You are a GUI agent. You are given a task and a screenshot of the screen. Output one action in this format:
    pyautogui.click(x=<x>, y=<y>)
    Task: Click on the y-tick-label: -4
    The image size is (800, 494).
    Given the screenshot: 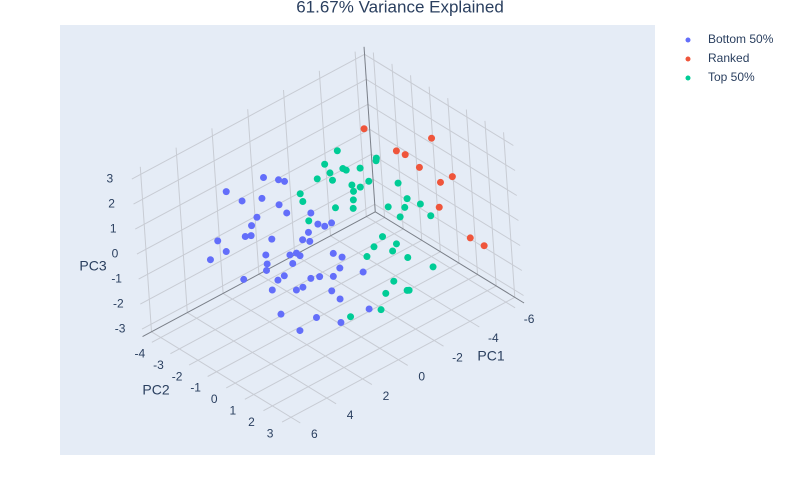 What is the action you would take?
    pyautogui.click(x=140, y=353)
    